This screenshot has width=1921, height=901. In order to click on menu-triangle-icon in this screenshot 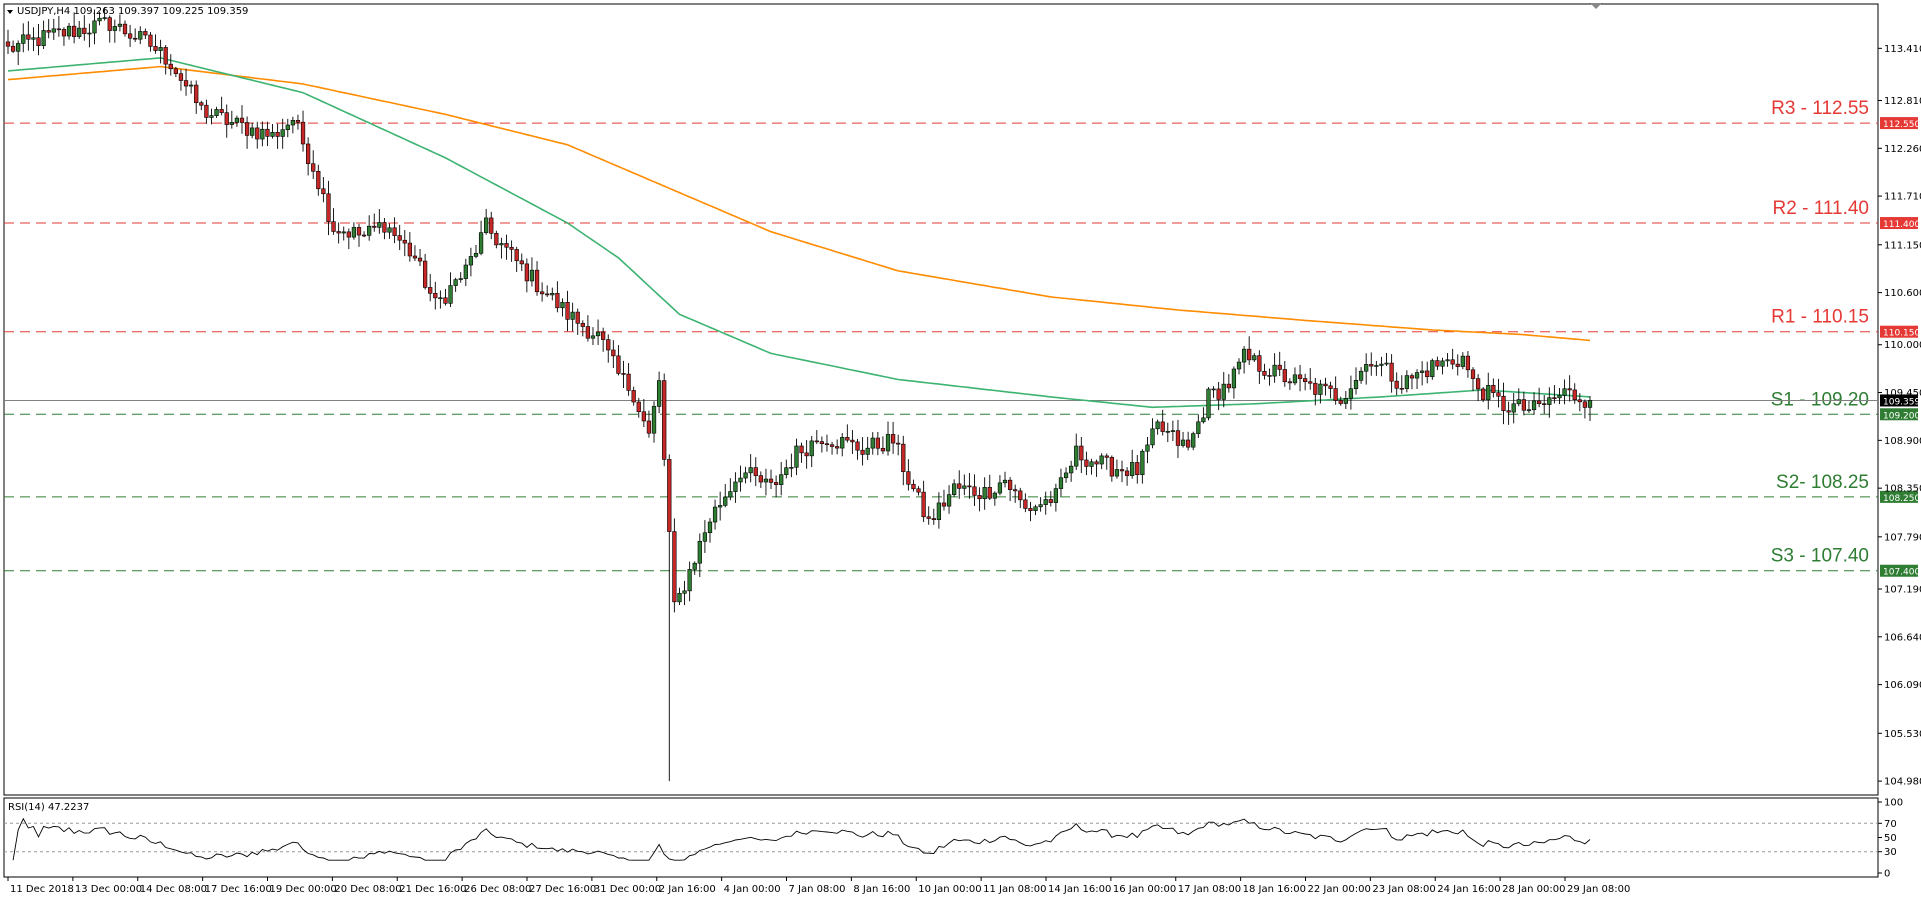, I will do `click(10, 12)`.